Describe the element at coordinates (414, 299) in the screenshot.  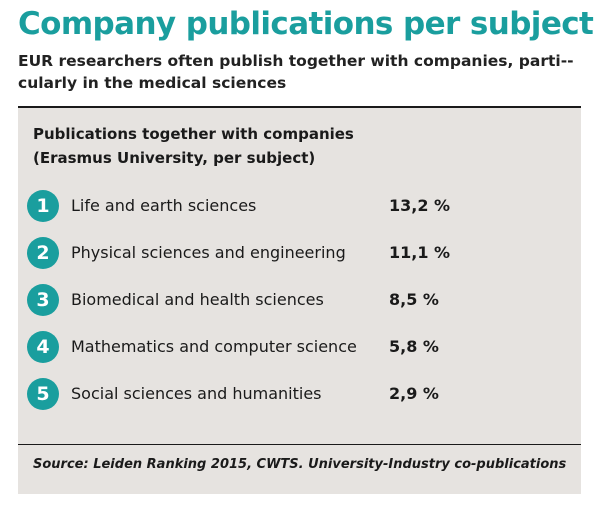
I see `value-label: 8,5 %` at that location.